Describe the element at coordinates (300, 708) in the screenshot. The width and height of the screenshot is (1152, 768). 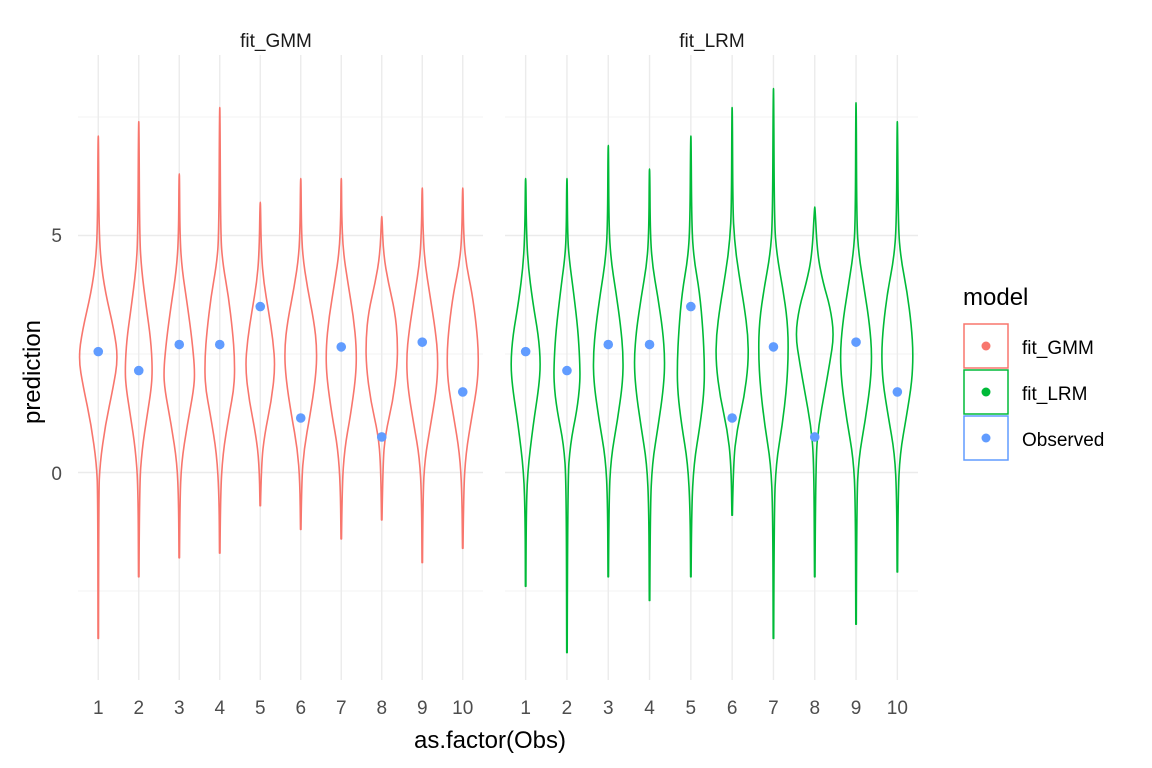
I see `x-tick-label-fit_GMM-6: 6` at that location.